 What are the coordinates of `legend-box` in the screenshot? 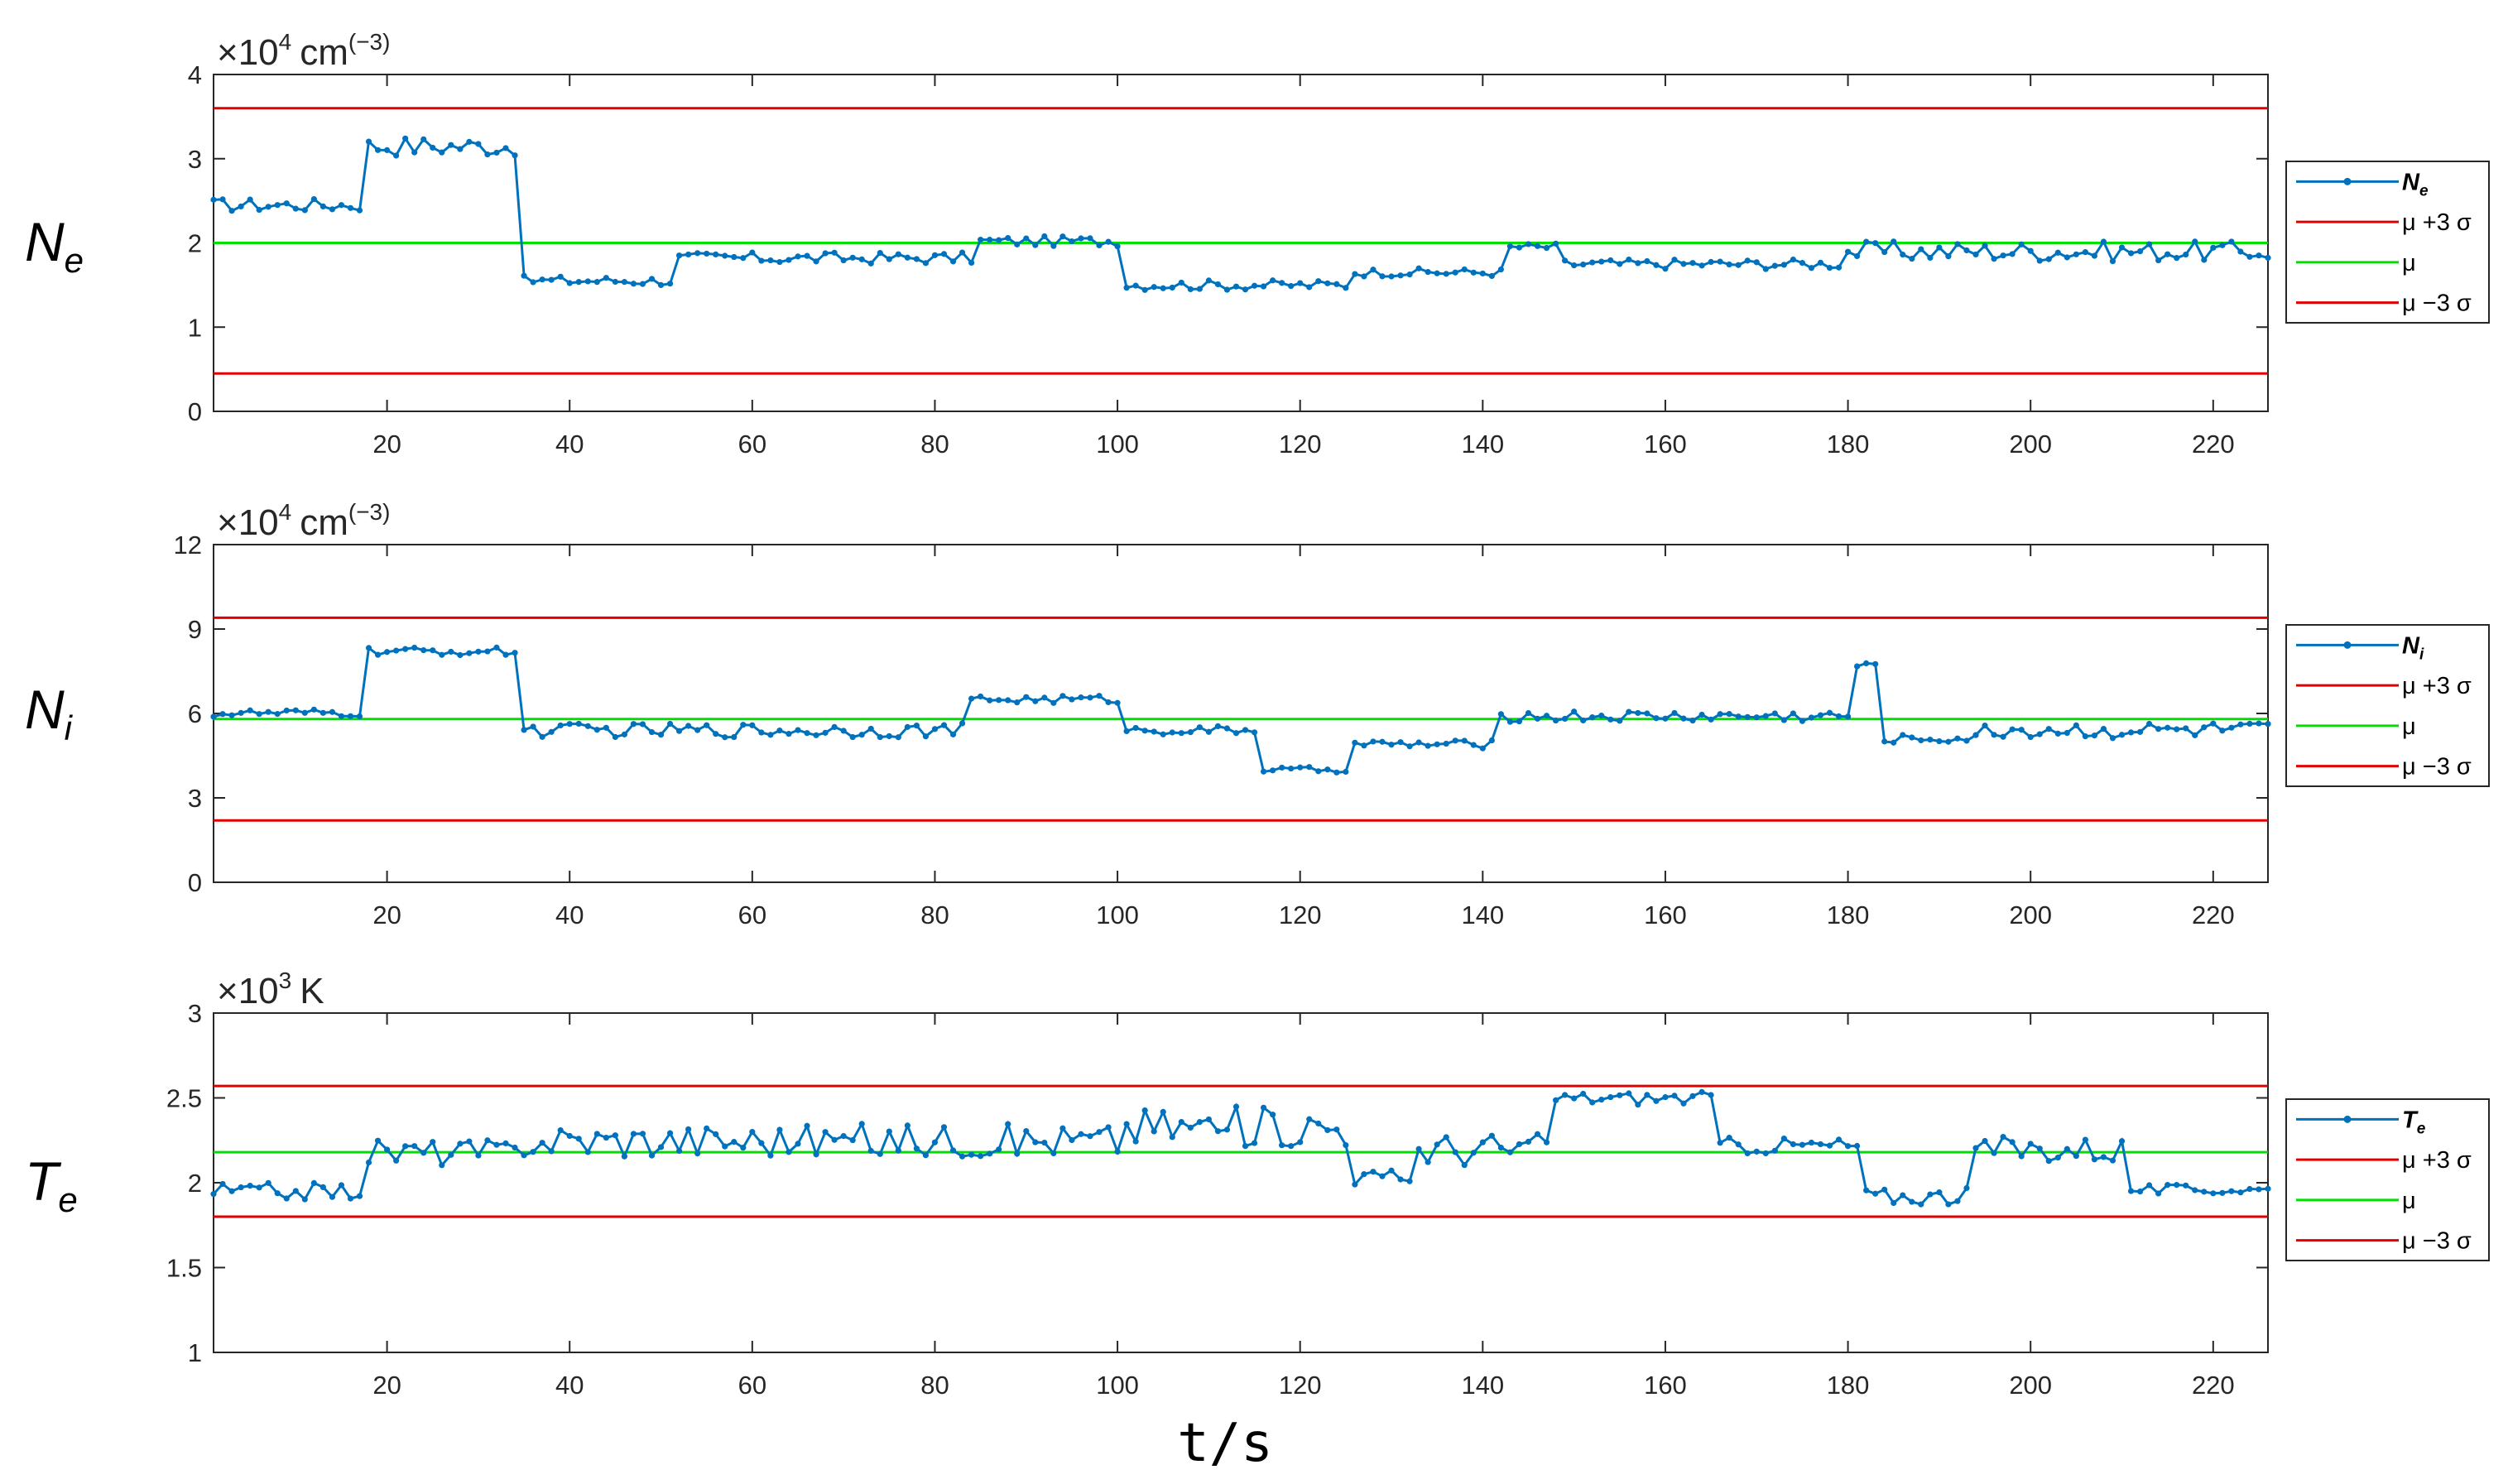 It's located at (2387, 1179).